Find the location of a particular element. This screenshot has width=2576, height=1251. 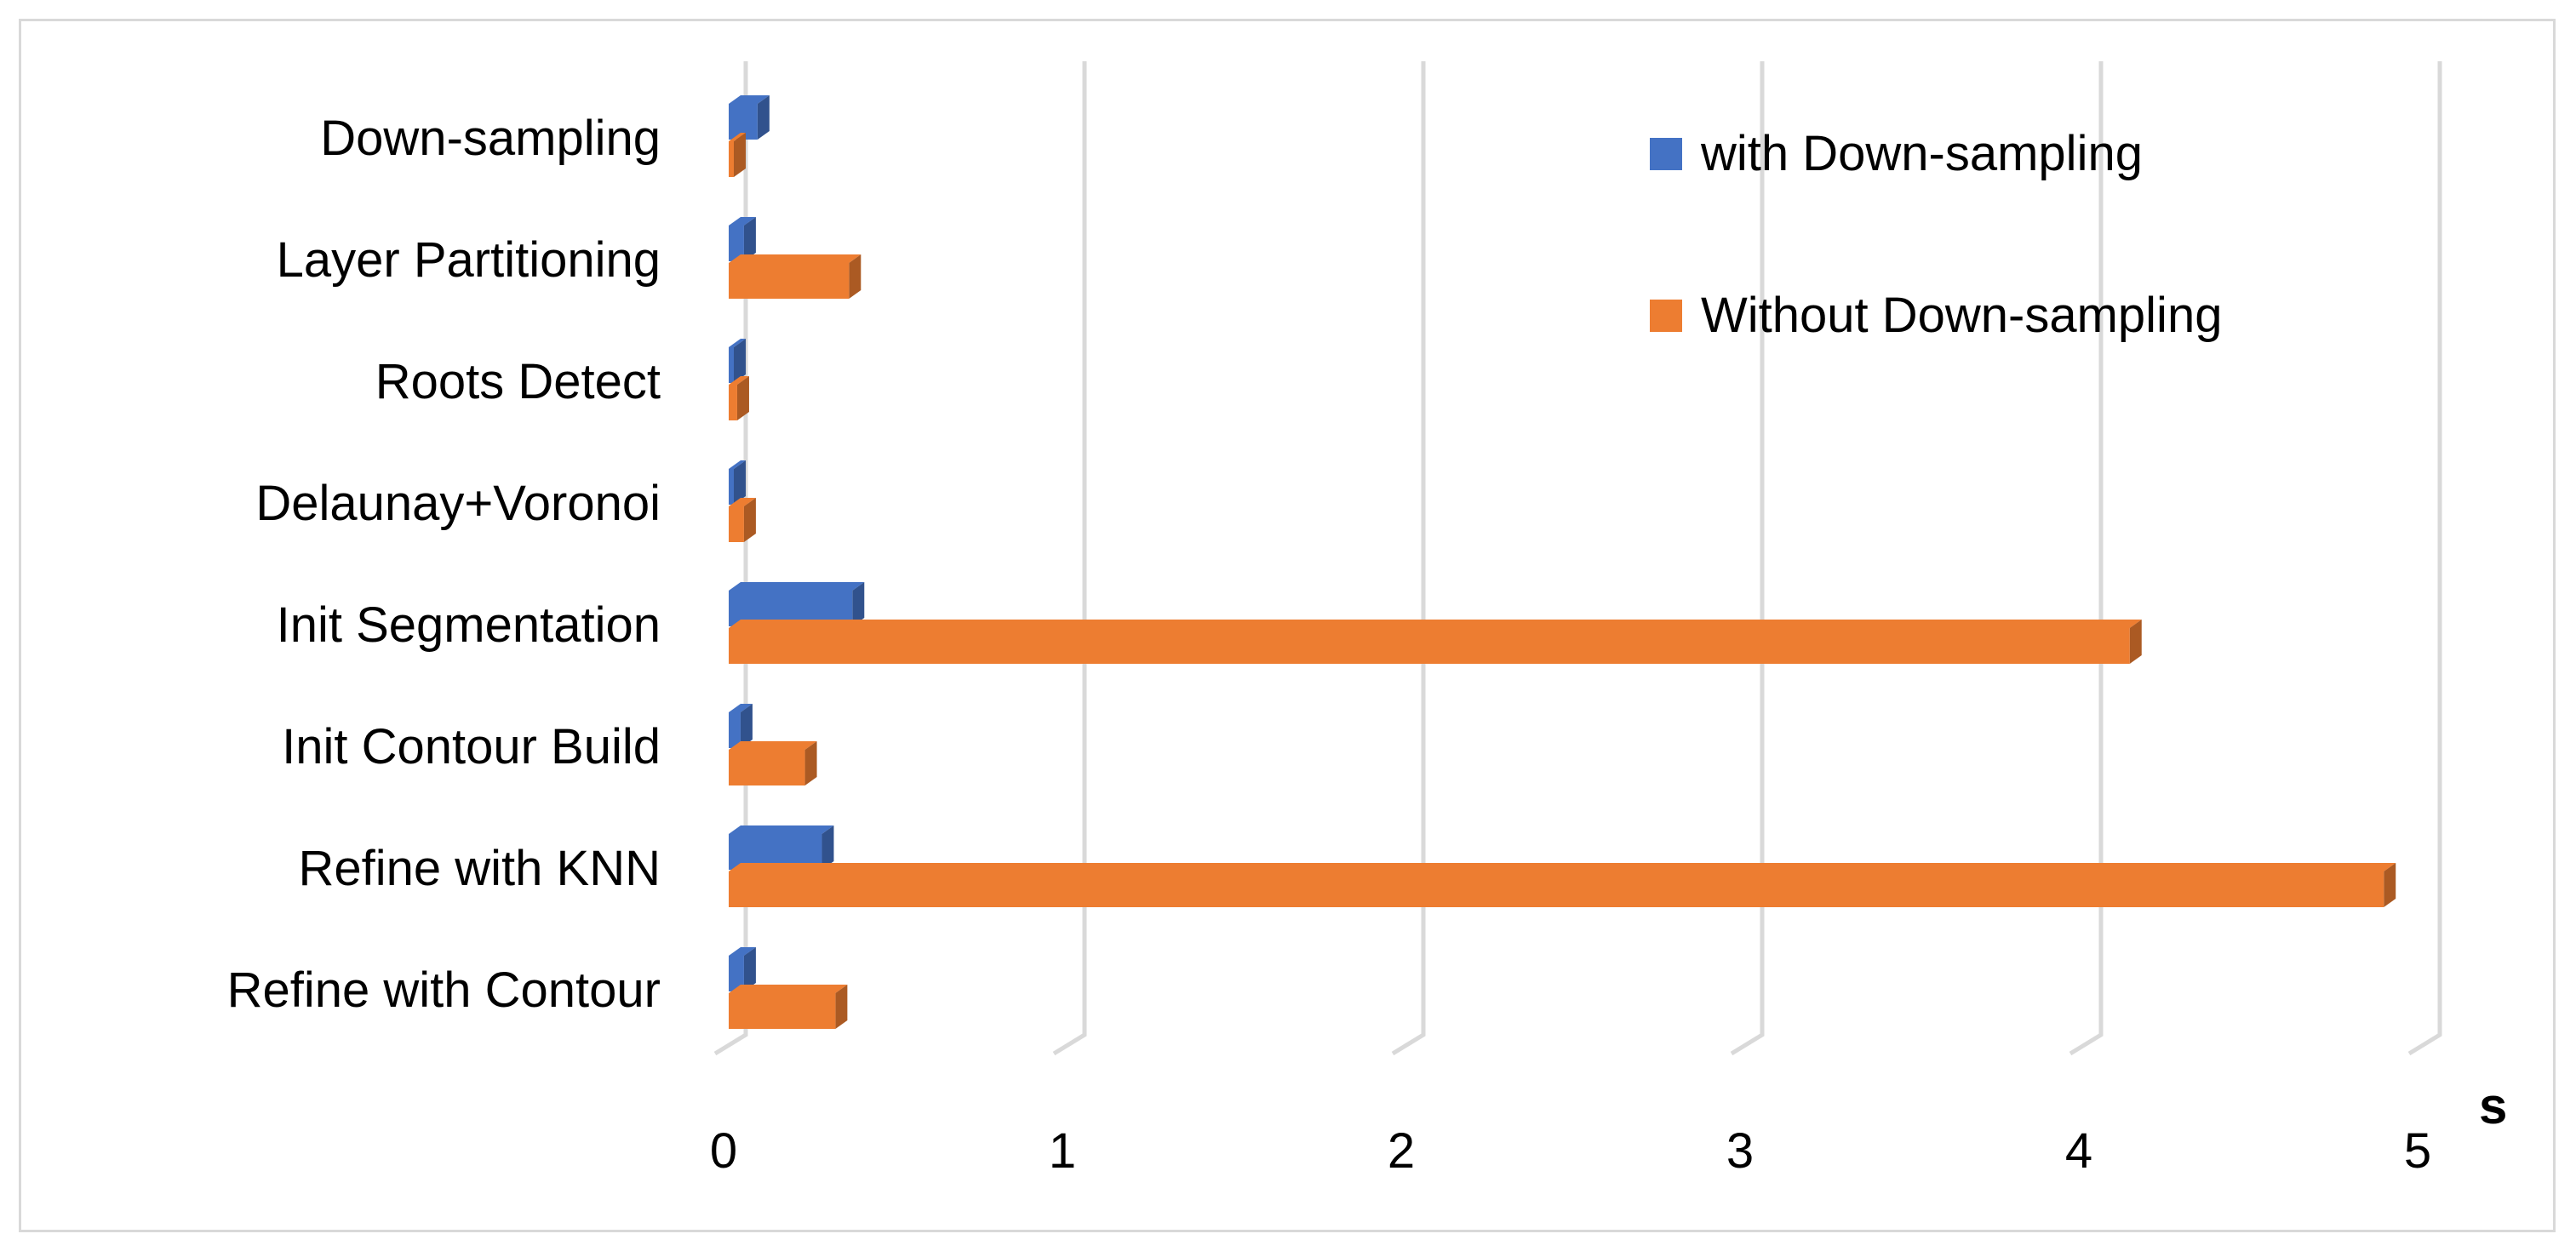

category-label-init-contour-build: Init Contour Build is located at coordinates (471, 746).